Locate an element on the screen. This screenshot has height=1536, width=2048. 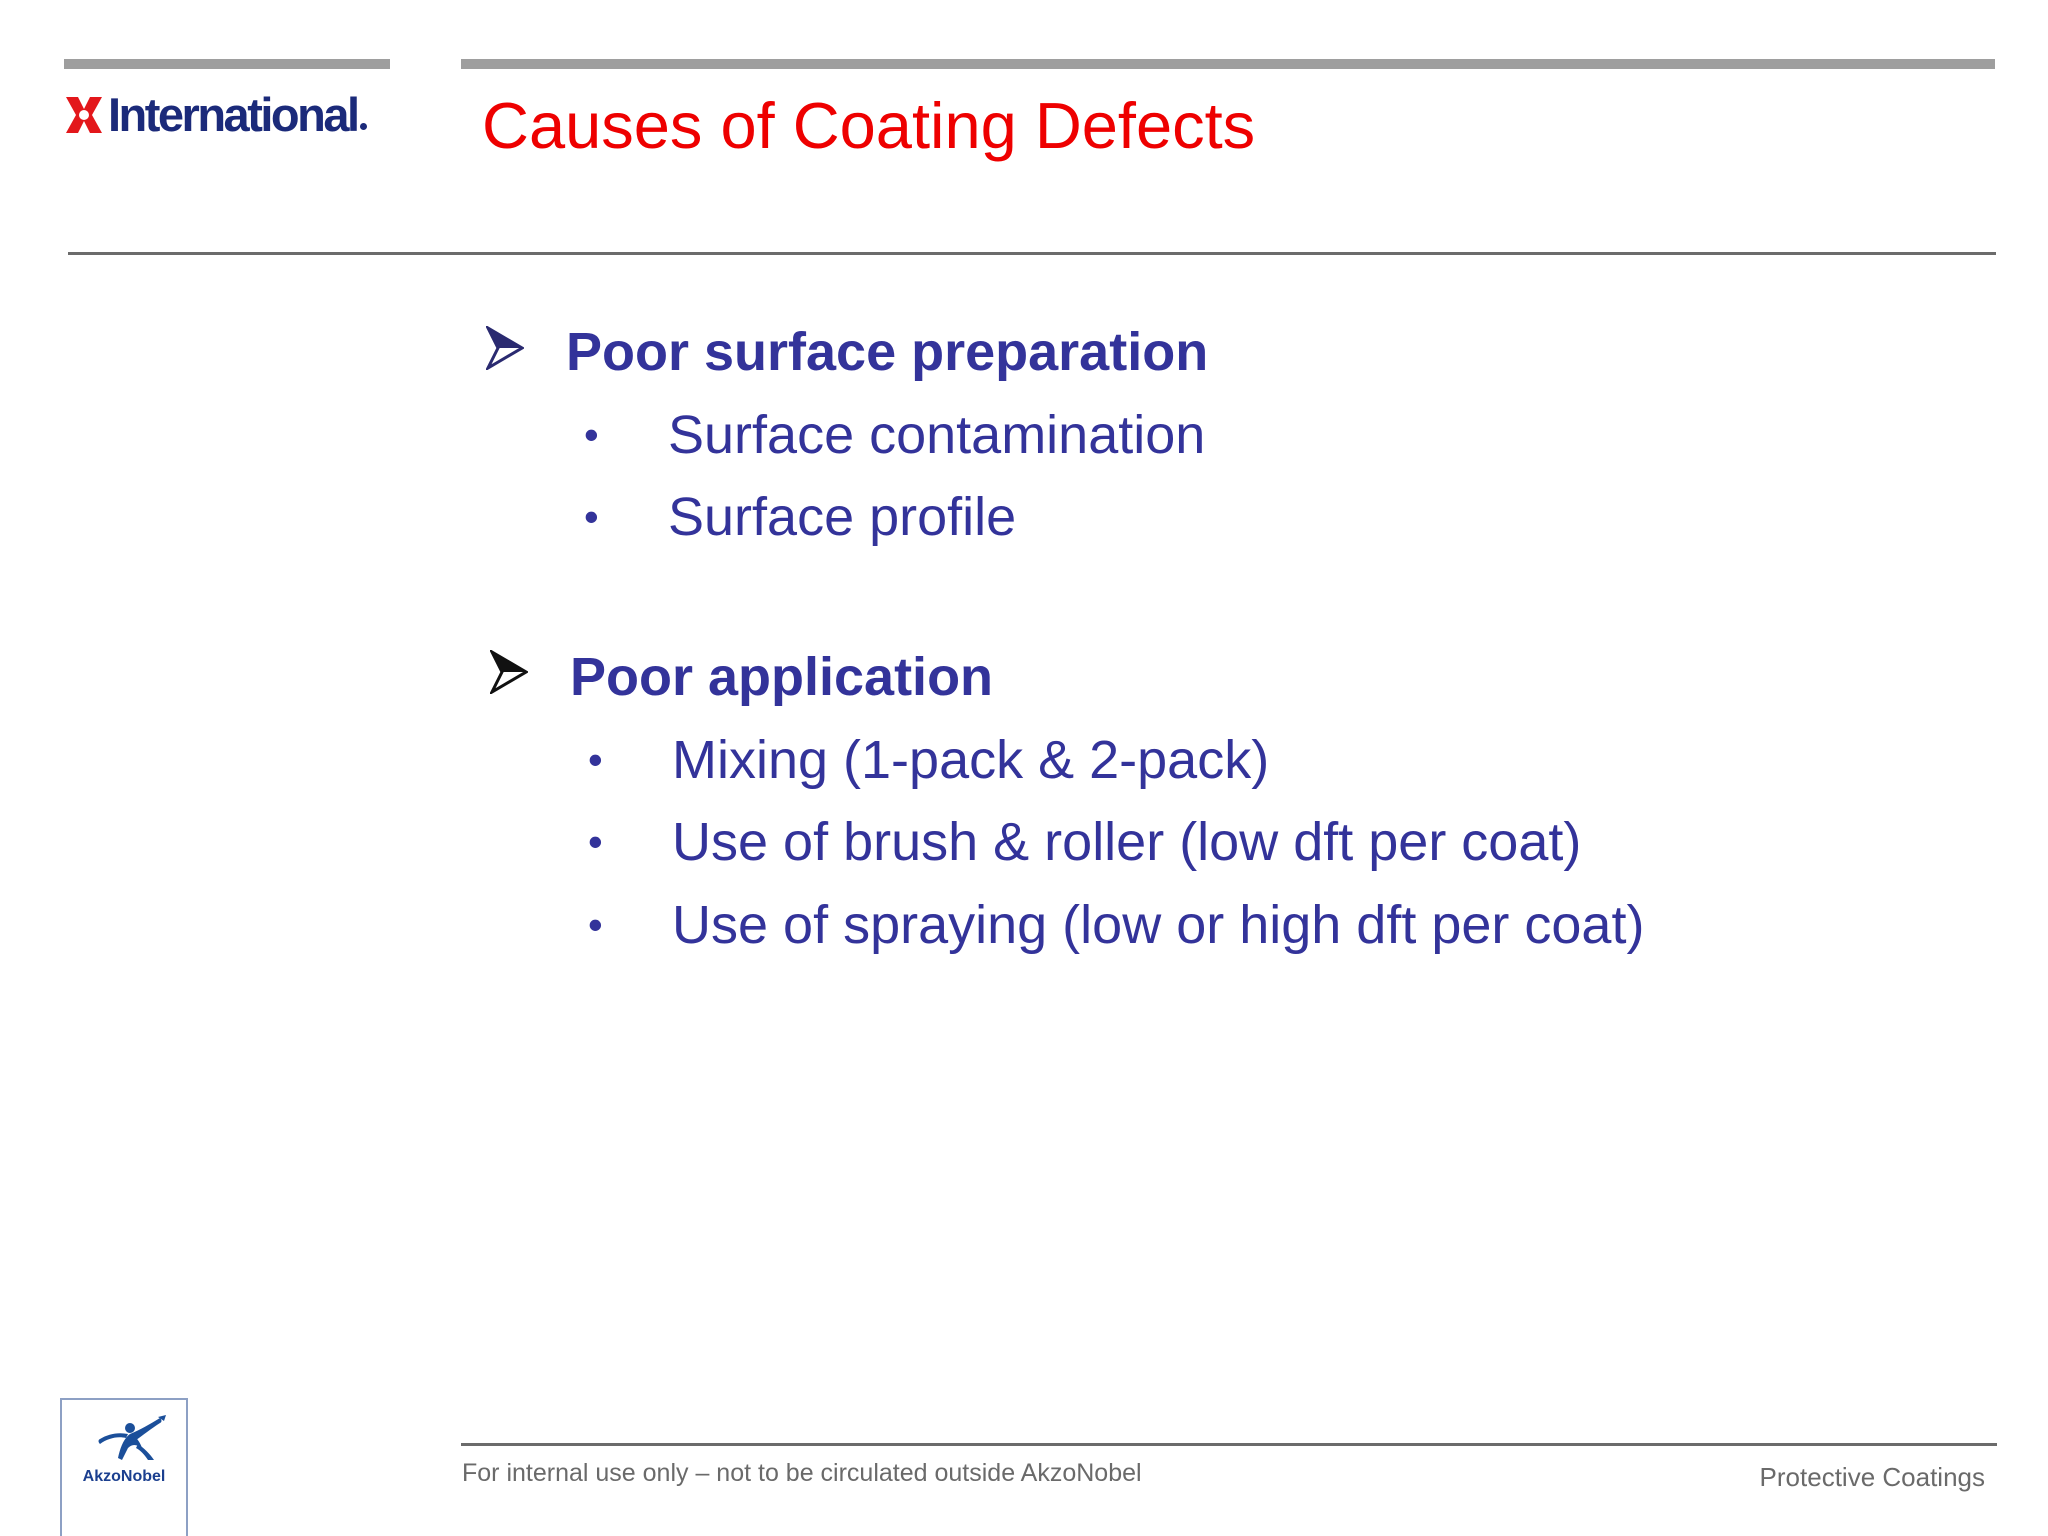
x-mark-icon is located at coordinates (84, 115).